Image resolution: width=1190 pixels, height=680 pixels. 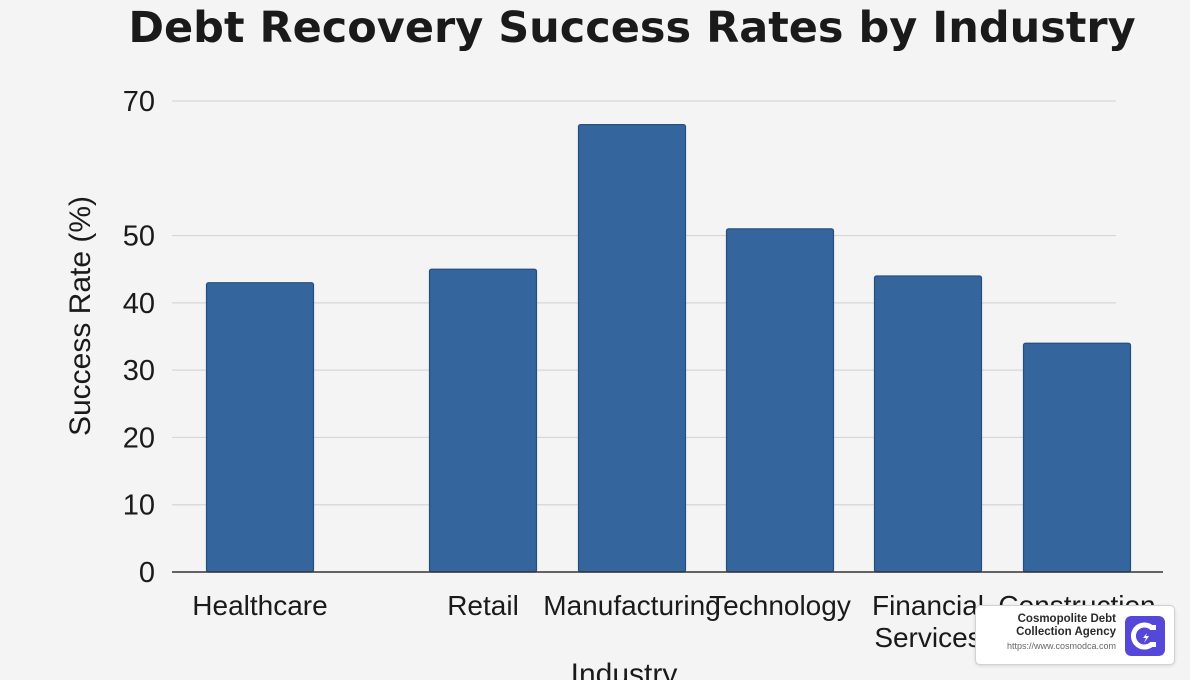 I want to click on x-tick-label: Manufacturing, so click(x=631, y=605).